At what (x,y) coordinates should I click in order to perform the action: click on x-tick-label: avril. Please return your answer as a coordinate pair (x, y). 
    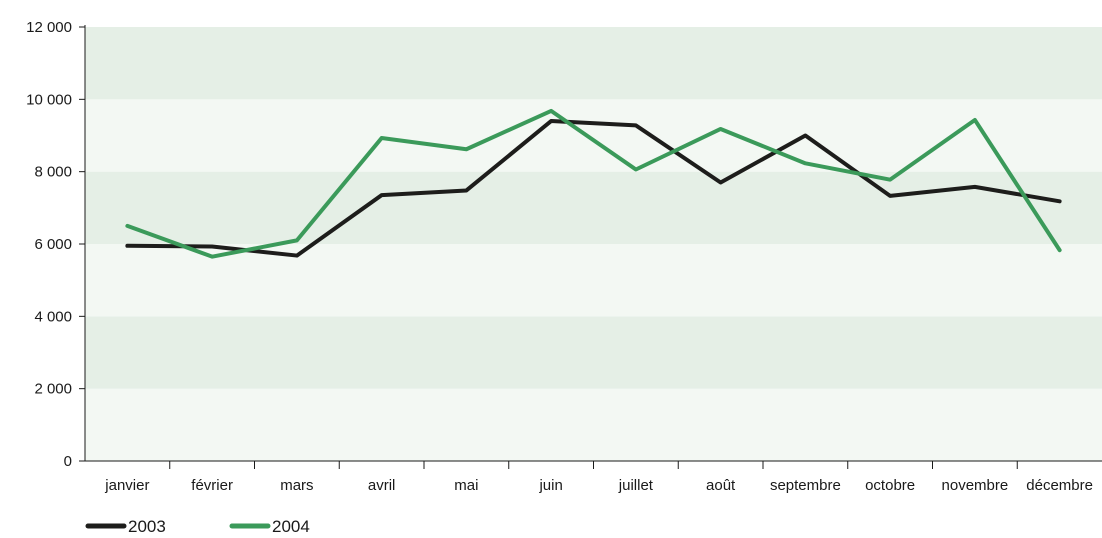
    Looking at the image, I should click on (382, 485).